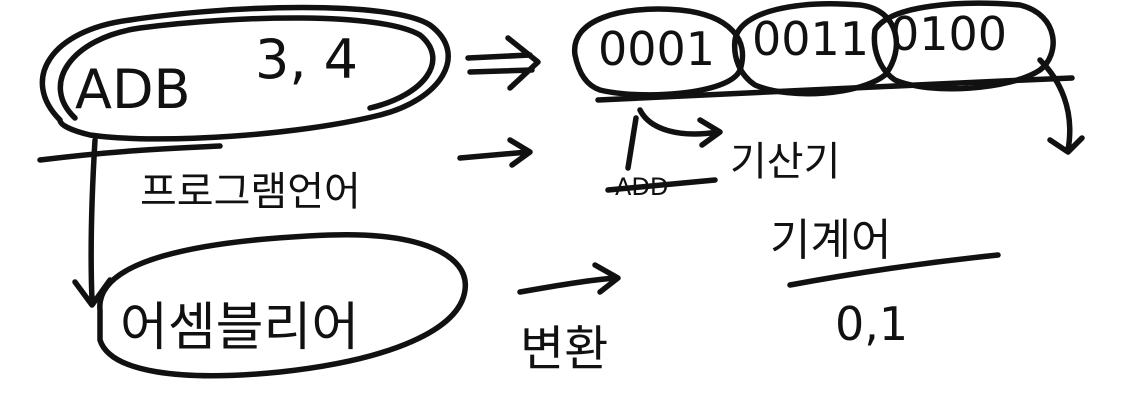 This screenshot has height=411, width=1131. What do you see at coordinates (306, 59) in the screenshot?
I see `operands-label: 3, 4` at bounding box center [306, 59].